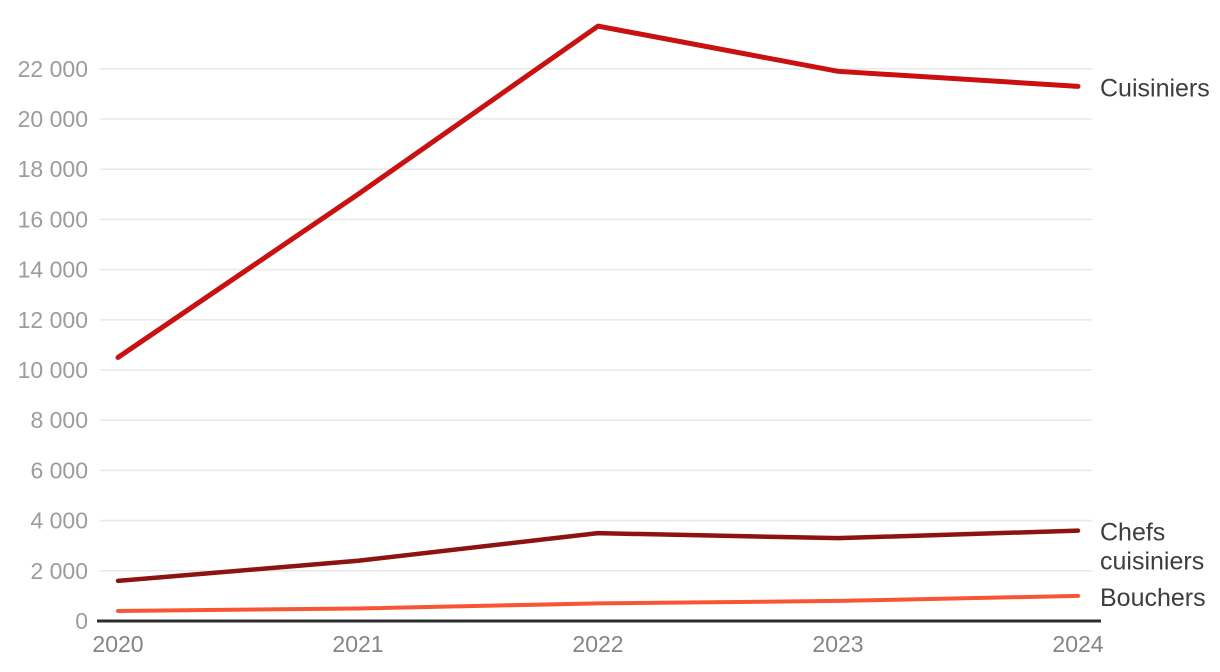  What do you see at coordinates (59, 521) in the screenshot?
I see `y-tick-label-4000: 4 000` at bounding box center [59, 521].